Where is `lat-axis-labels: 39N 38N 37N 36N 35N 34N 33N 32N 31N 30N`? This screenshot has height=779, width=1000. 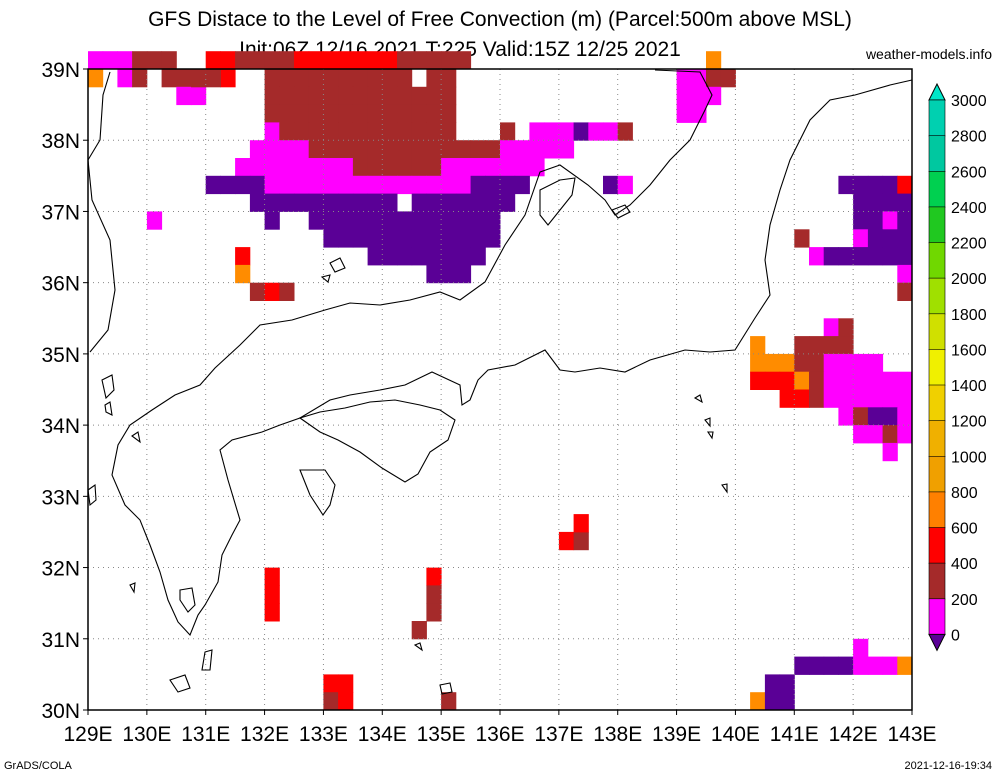
lat-axis-labels: 39N 38N 37N 36N 35N 34N 33N 32N 31N 30N is located at coordinates (64, 391).